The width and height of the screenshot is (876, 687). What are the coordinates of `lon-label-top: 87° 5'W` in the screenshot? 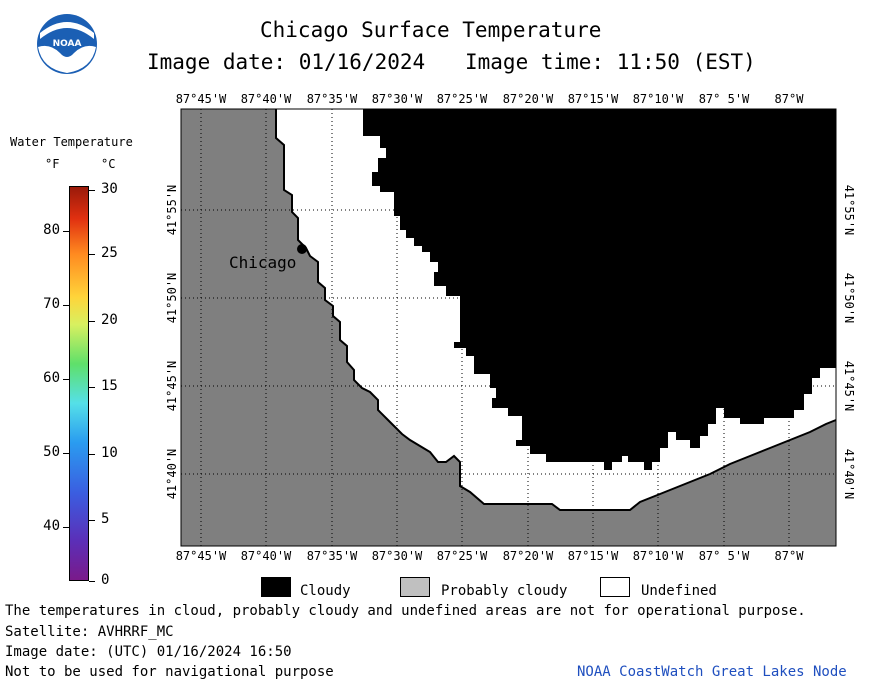 It's located at (724, 99).